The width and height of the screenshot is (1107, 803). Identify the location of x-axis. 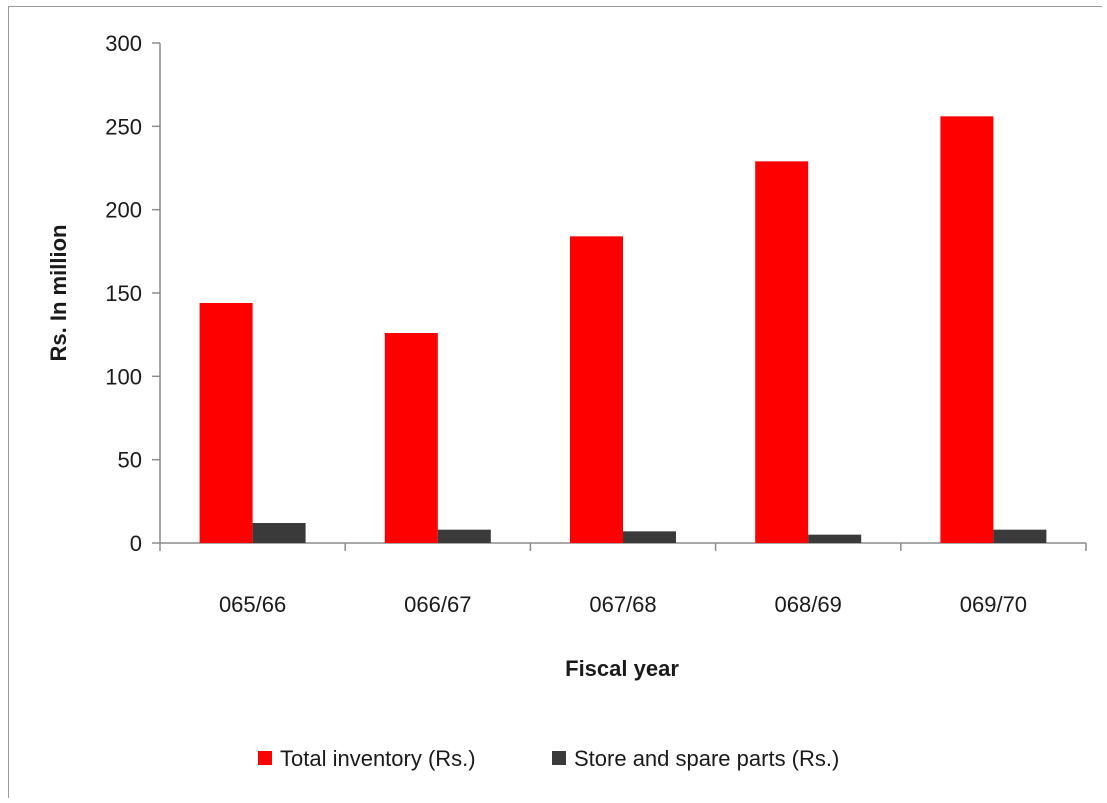
(623, 546).